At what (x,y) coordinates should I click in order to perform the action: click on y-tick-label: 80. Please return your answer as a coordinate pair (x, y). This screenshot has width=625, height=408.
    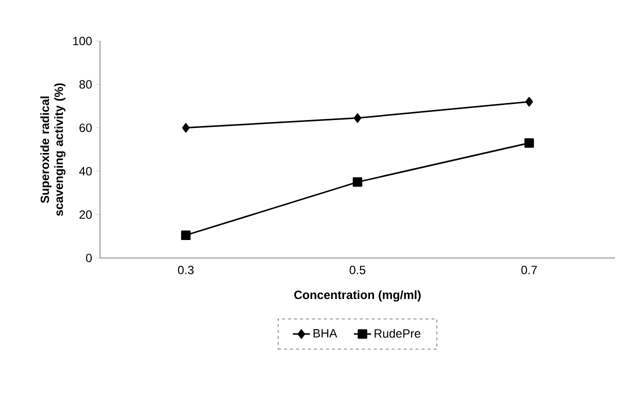
    Looking at the image, I should click on (85, 84).